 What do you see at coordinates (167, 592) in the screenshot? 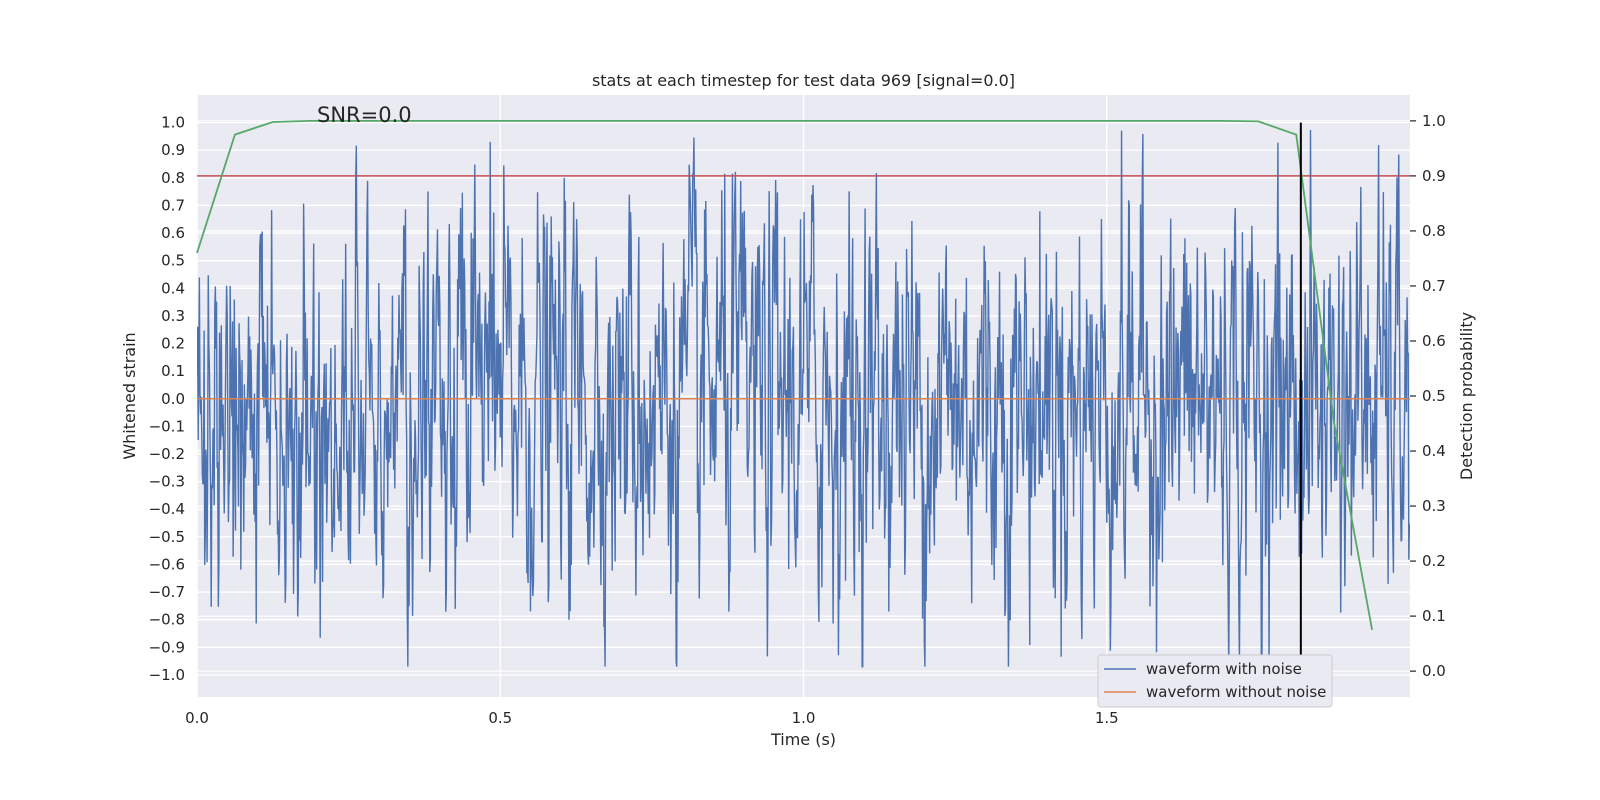
I see `left-y-tick-label: −0.7` at bounding box center [167, 592].